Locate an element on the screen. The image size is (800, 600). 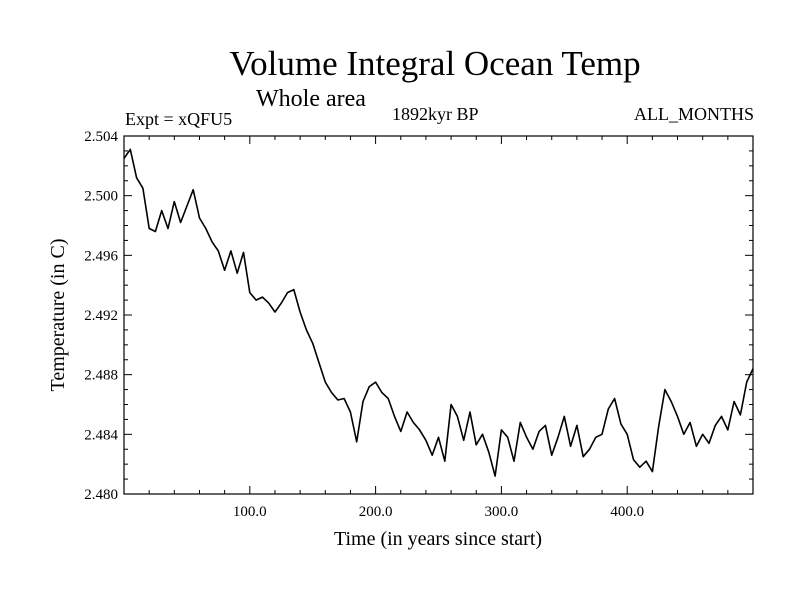
chart-subtitle: Whole area is located at coordinates (311, 99).